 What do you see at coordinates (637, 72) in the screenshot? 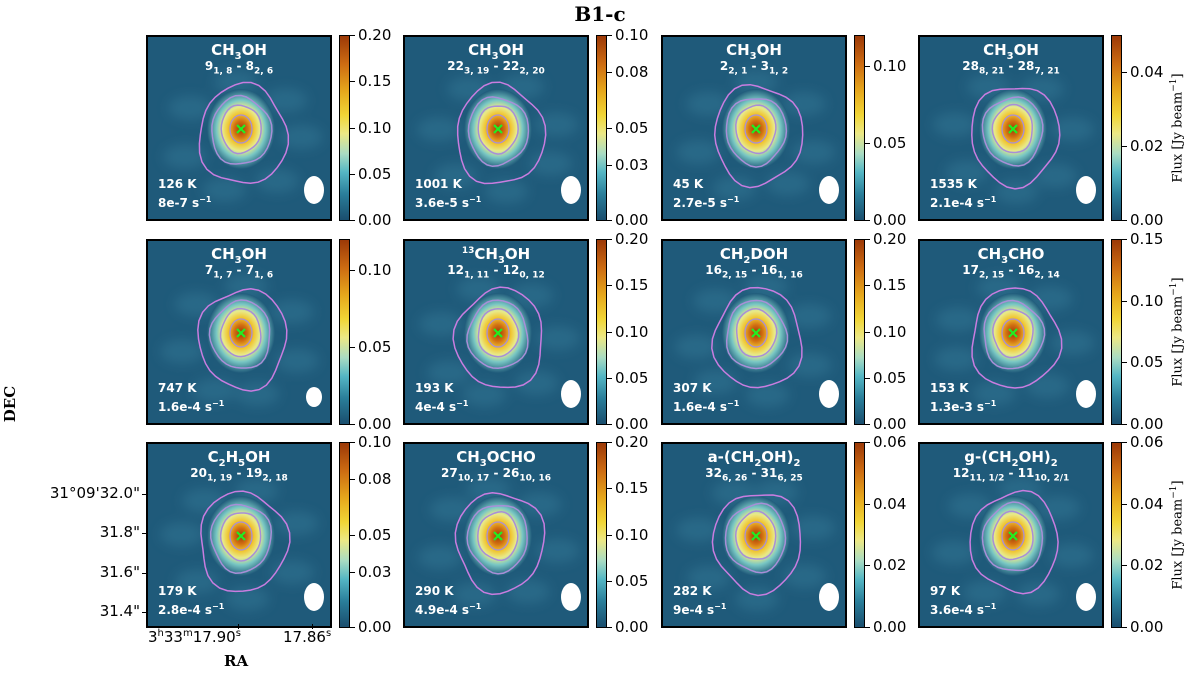
I see `colorbar-tick: 0.08` at bounding box center [637, 72].